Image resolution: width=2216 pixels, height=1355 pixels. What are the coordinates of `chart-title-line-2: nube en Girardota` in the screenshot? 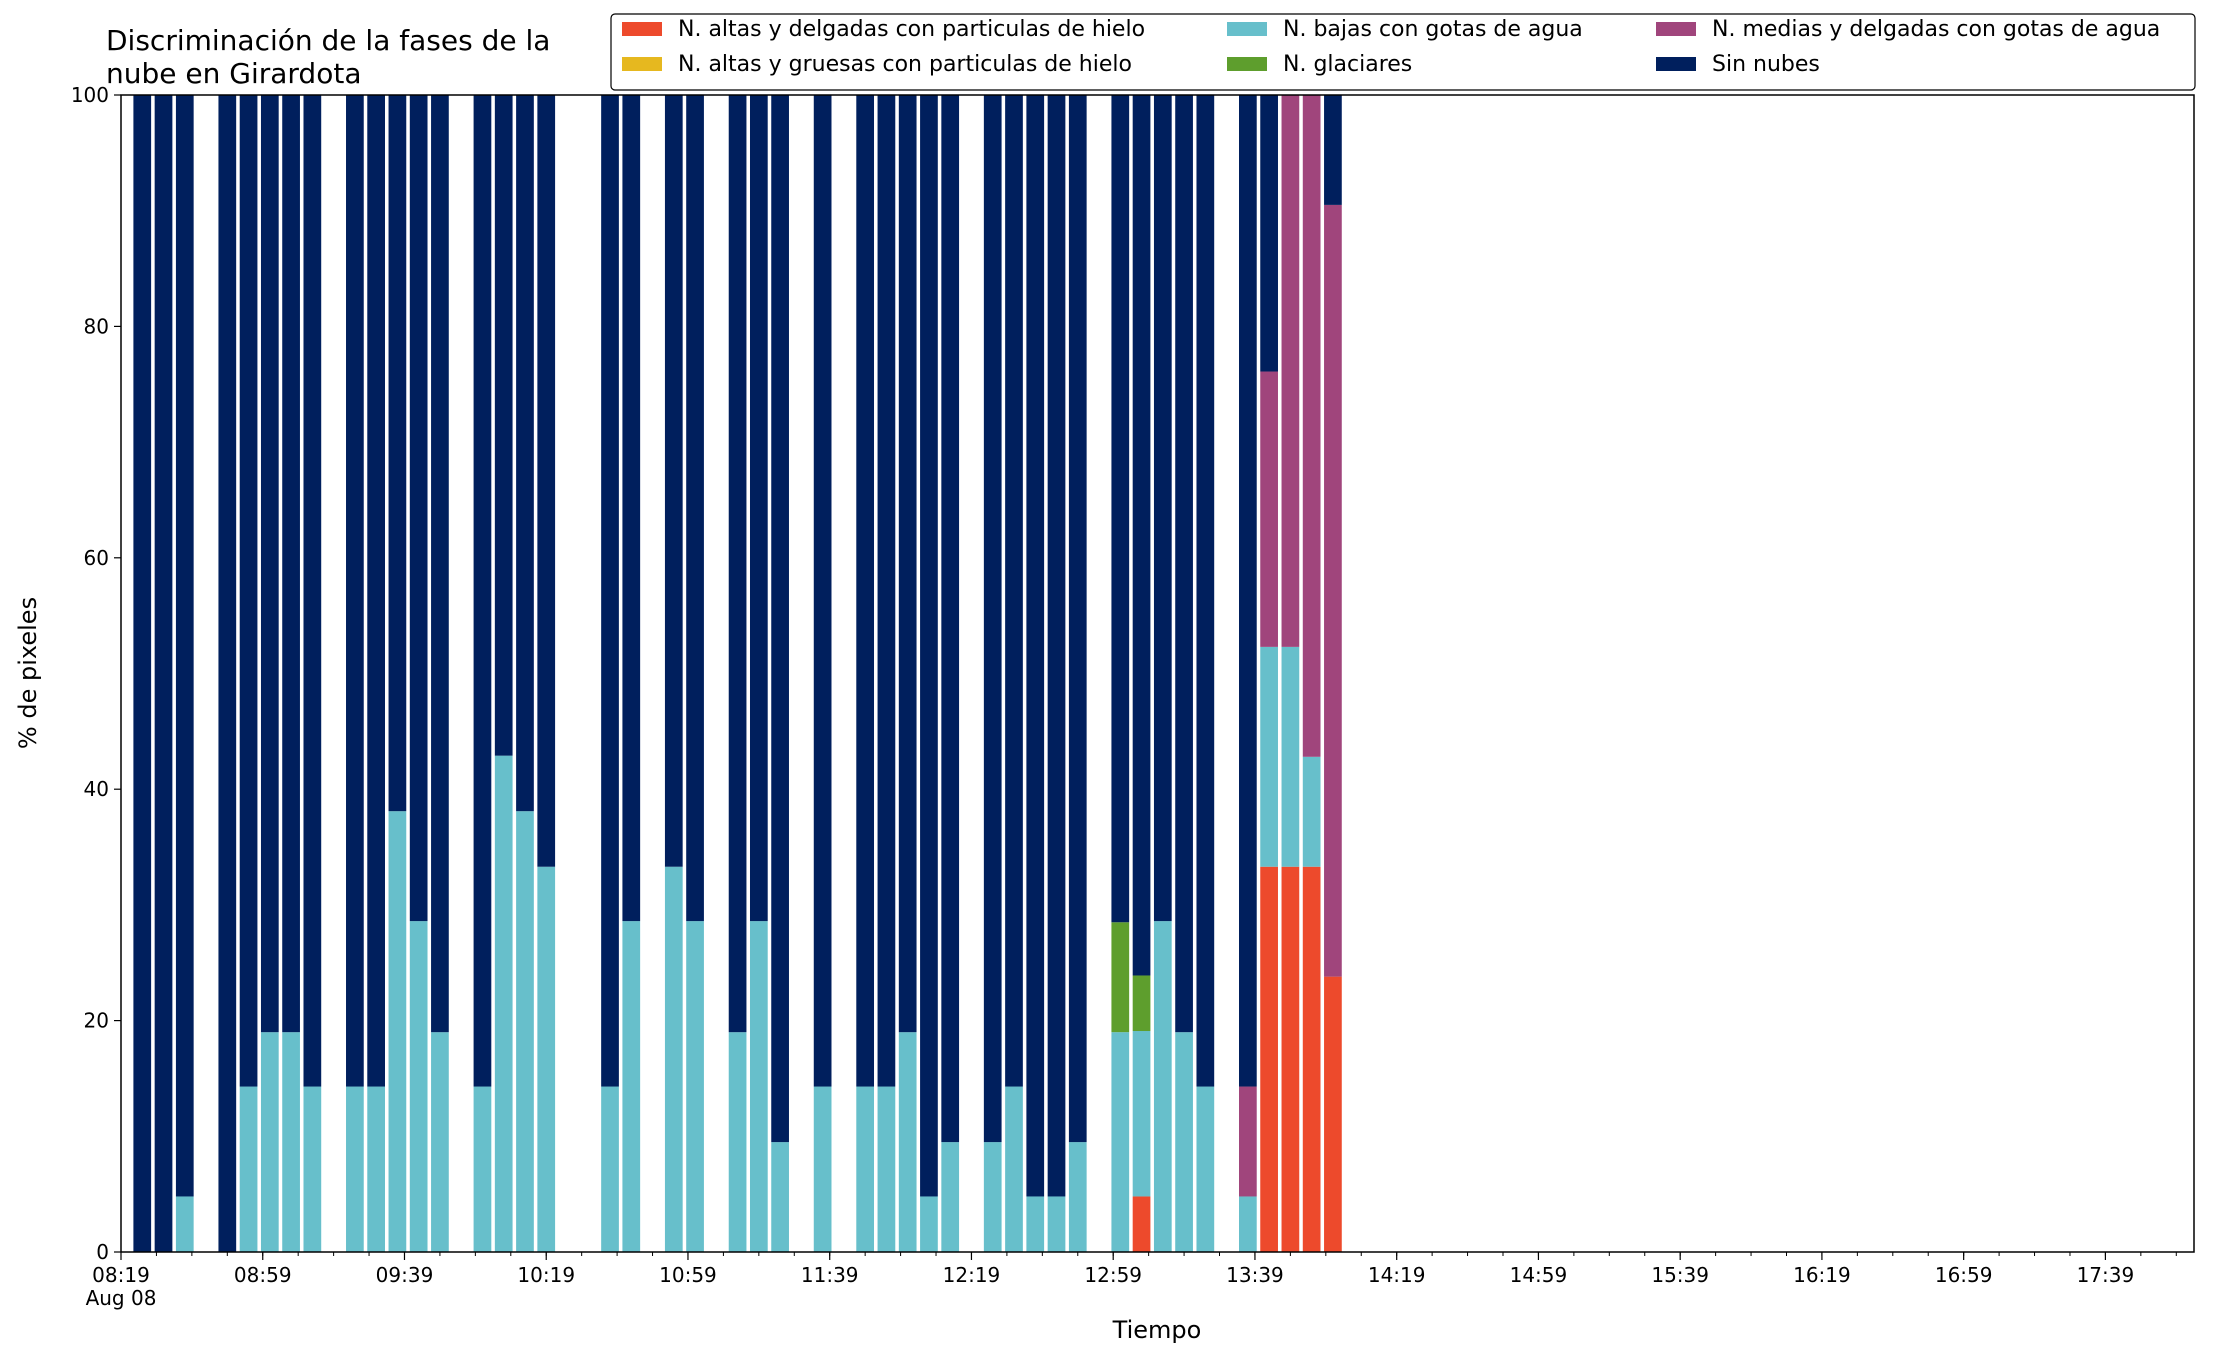 It's located at (233, 73).